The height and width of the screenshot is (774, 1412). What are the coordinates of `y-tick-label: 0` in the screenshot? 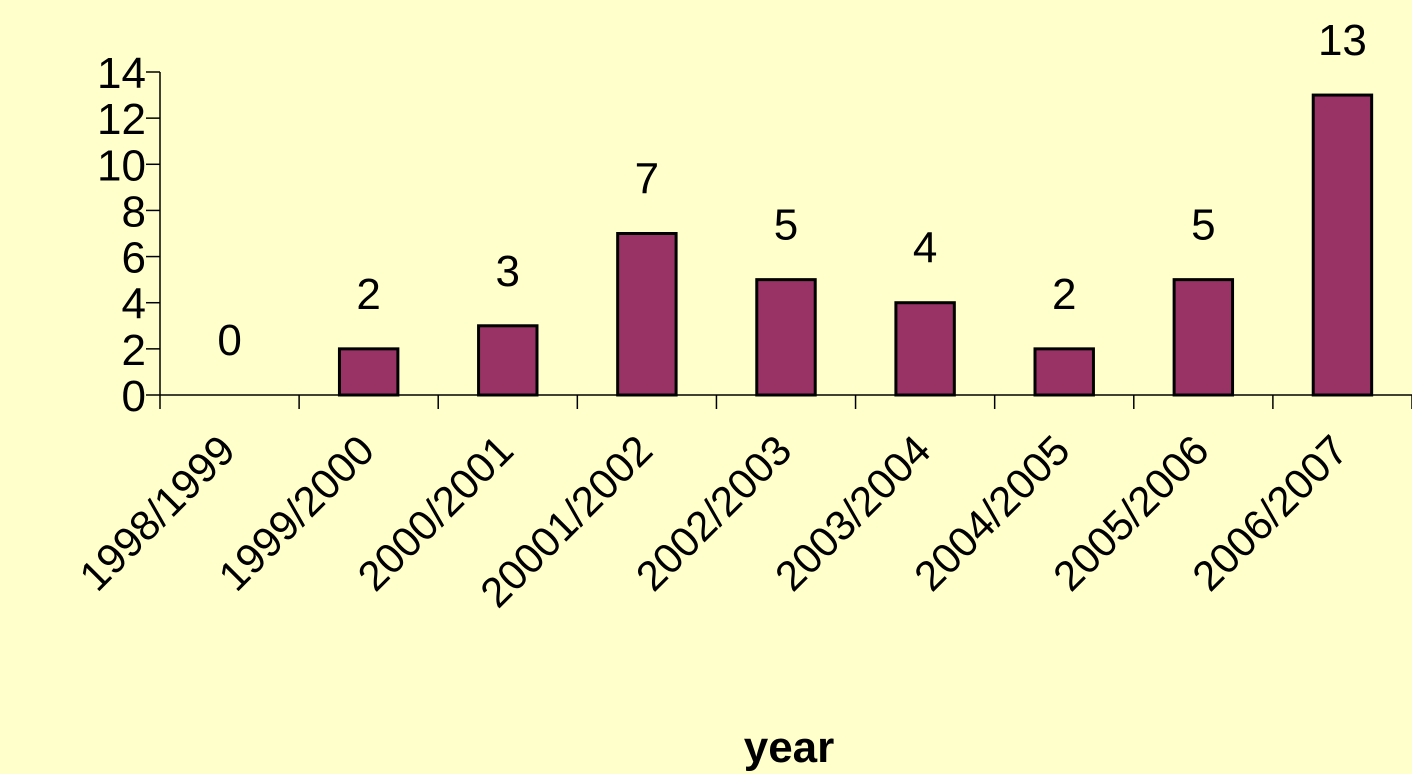 It's located at (134, 396).